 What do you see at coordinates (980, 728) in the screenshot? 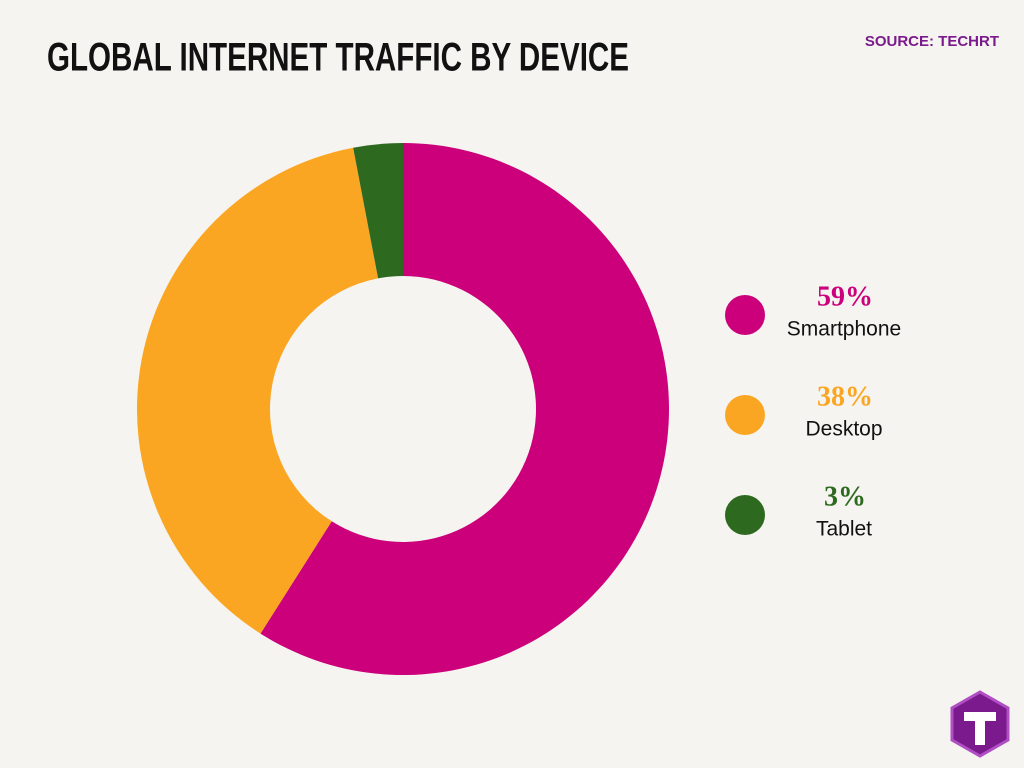
I see `logo-letter` at bounding box center [980, 728].